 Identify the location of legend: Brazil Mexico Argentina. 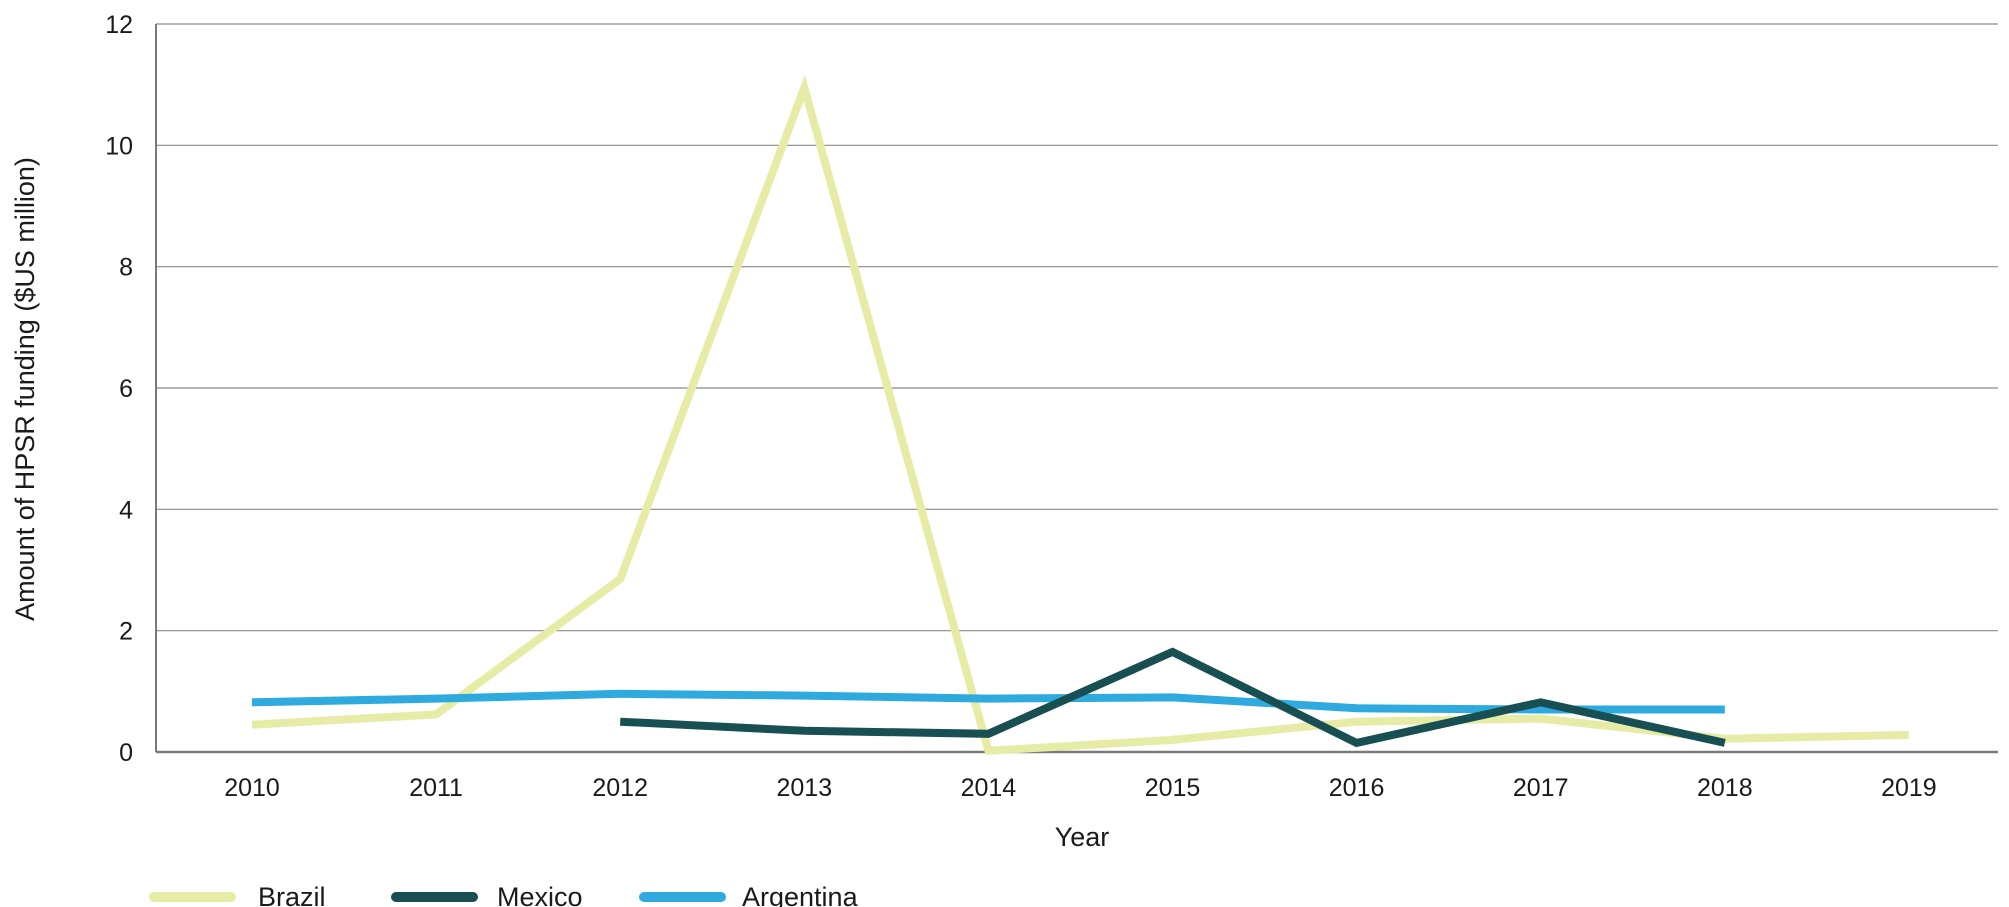
(504, 894).